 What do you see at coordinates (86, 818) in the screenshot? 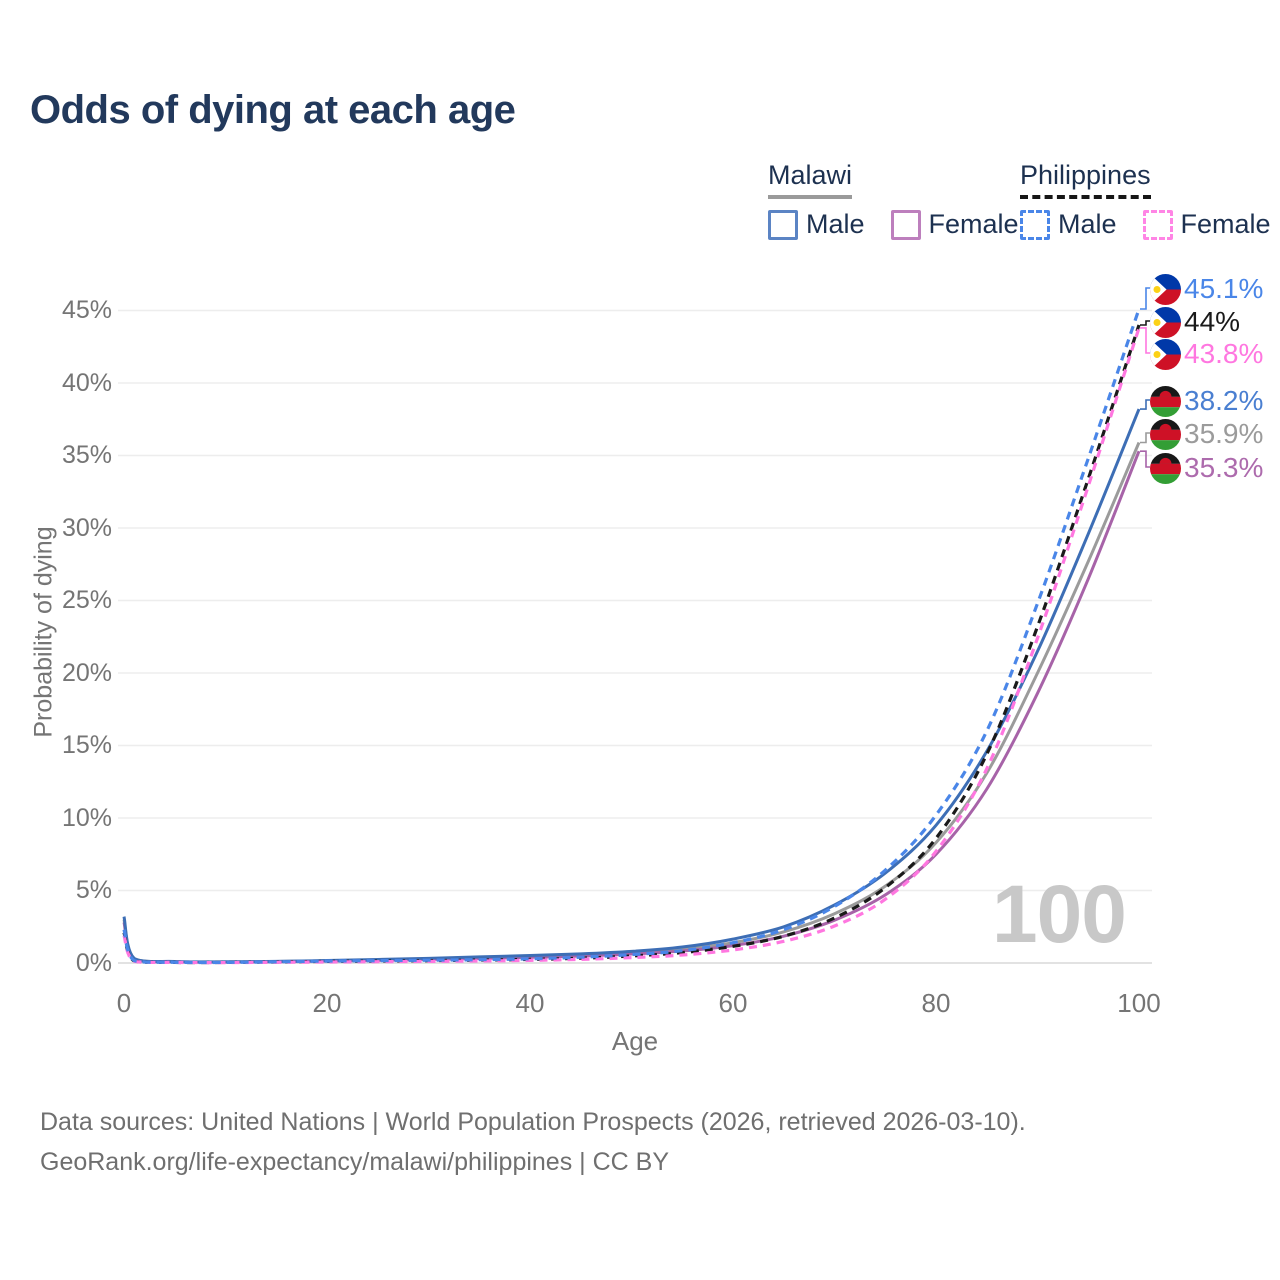
I see `y-tick: 10%` at bounding box center [86, 818].